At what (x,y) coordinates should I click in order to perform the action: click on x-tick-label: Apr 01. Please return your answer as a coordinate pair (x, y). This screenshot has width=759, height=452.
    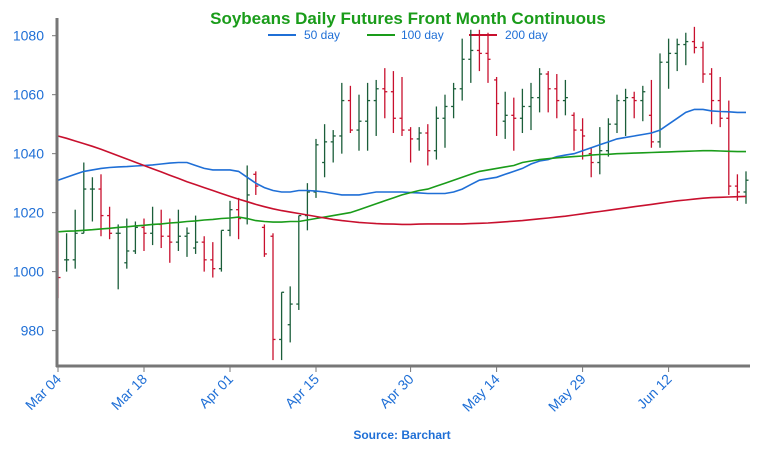
    Looking at the image, I should click on (216, 391).